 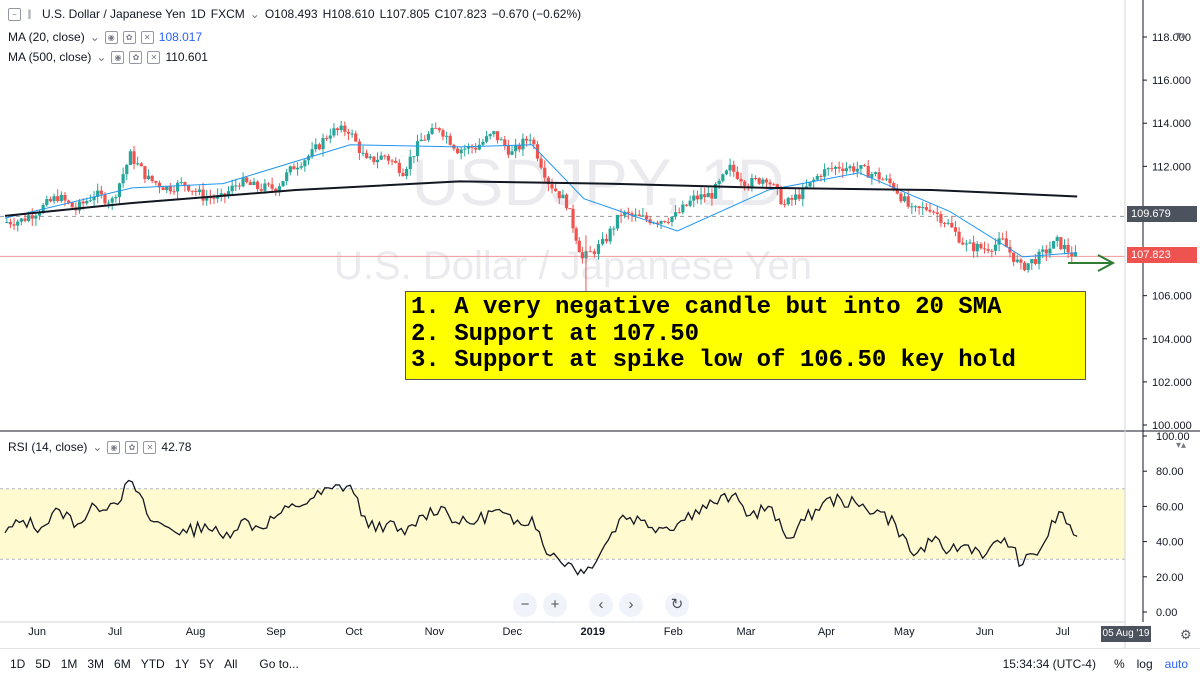 I want to click on time-tick-label: Apr, so click(x=826, y=632).